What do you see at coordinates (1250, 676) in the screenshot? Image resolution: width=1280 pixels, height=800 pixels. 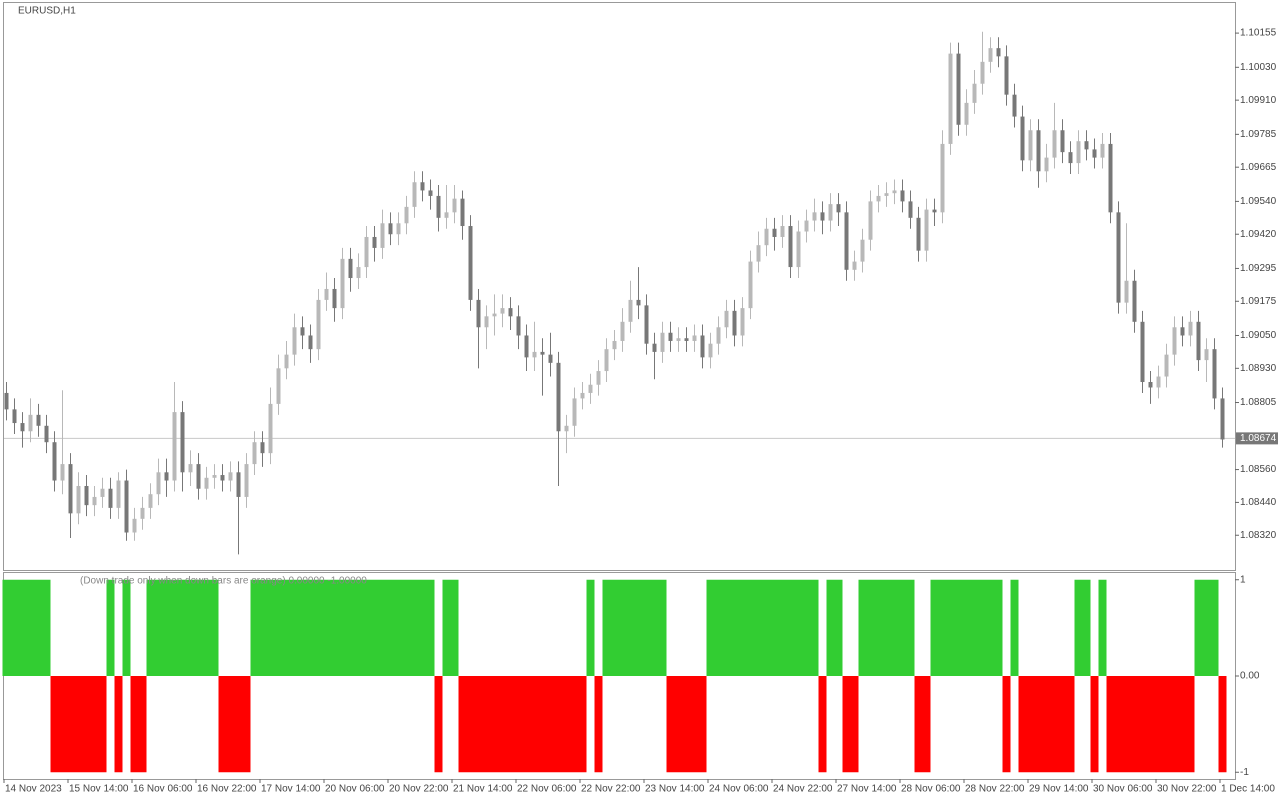 I see `y-tick-label: 0.00` at bounding box center [1250, 676].